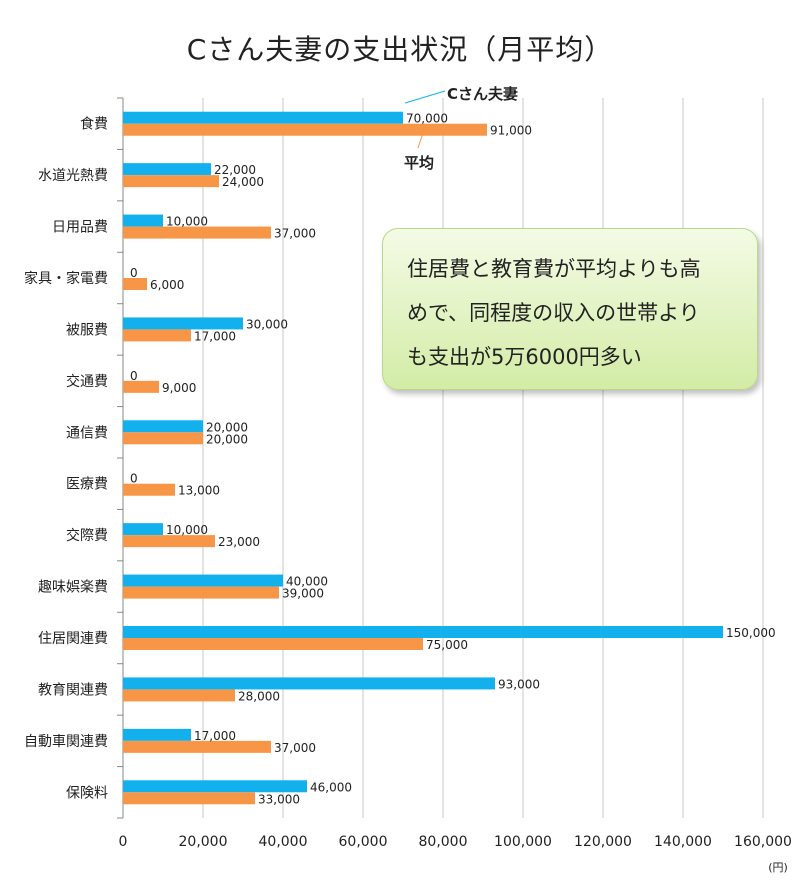 This screenshot has height=881, width=800. I want to click on x-tick-label: 40,000, so click(283, 842).